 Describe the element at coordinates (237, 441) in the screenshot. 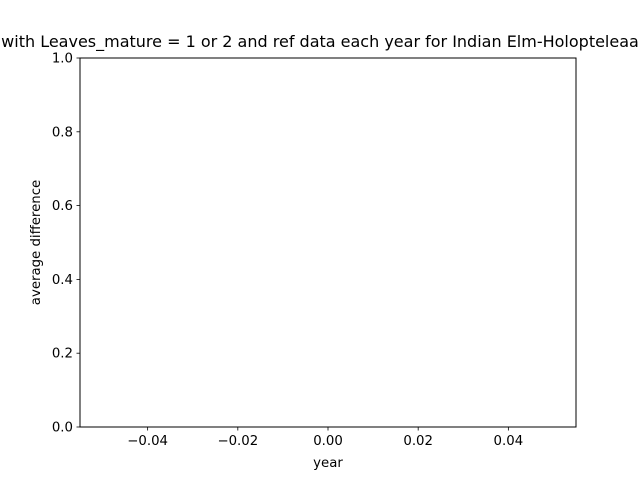

I see `x-tick-label: −0.02` at that location.